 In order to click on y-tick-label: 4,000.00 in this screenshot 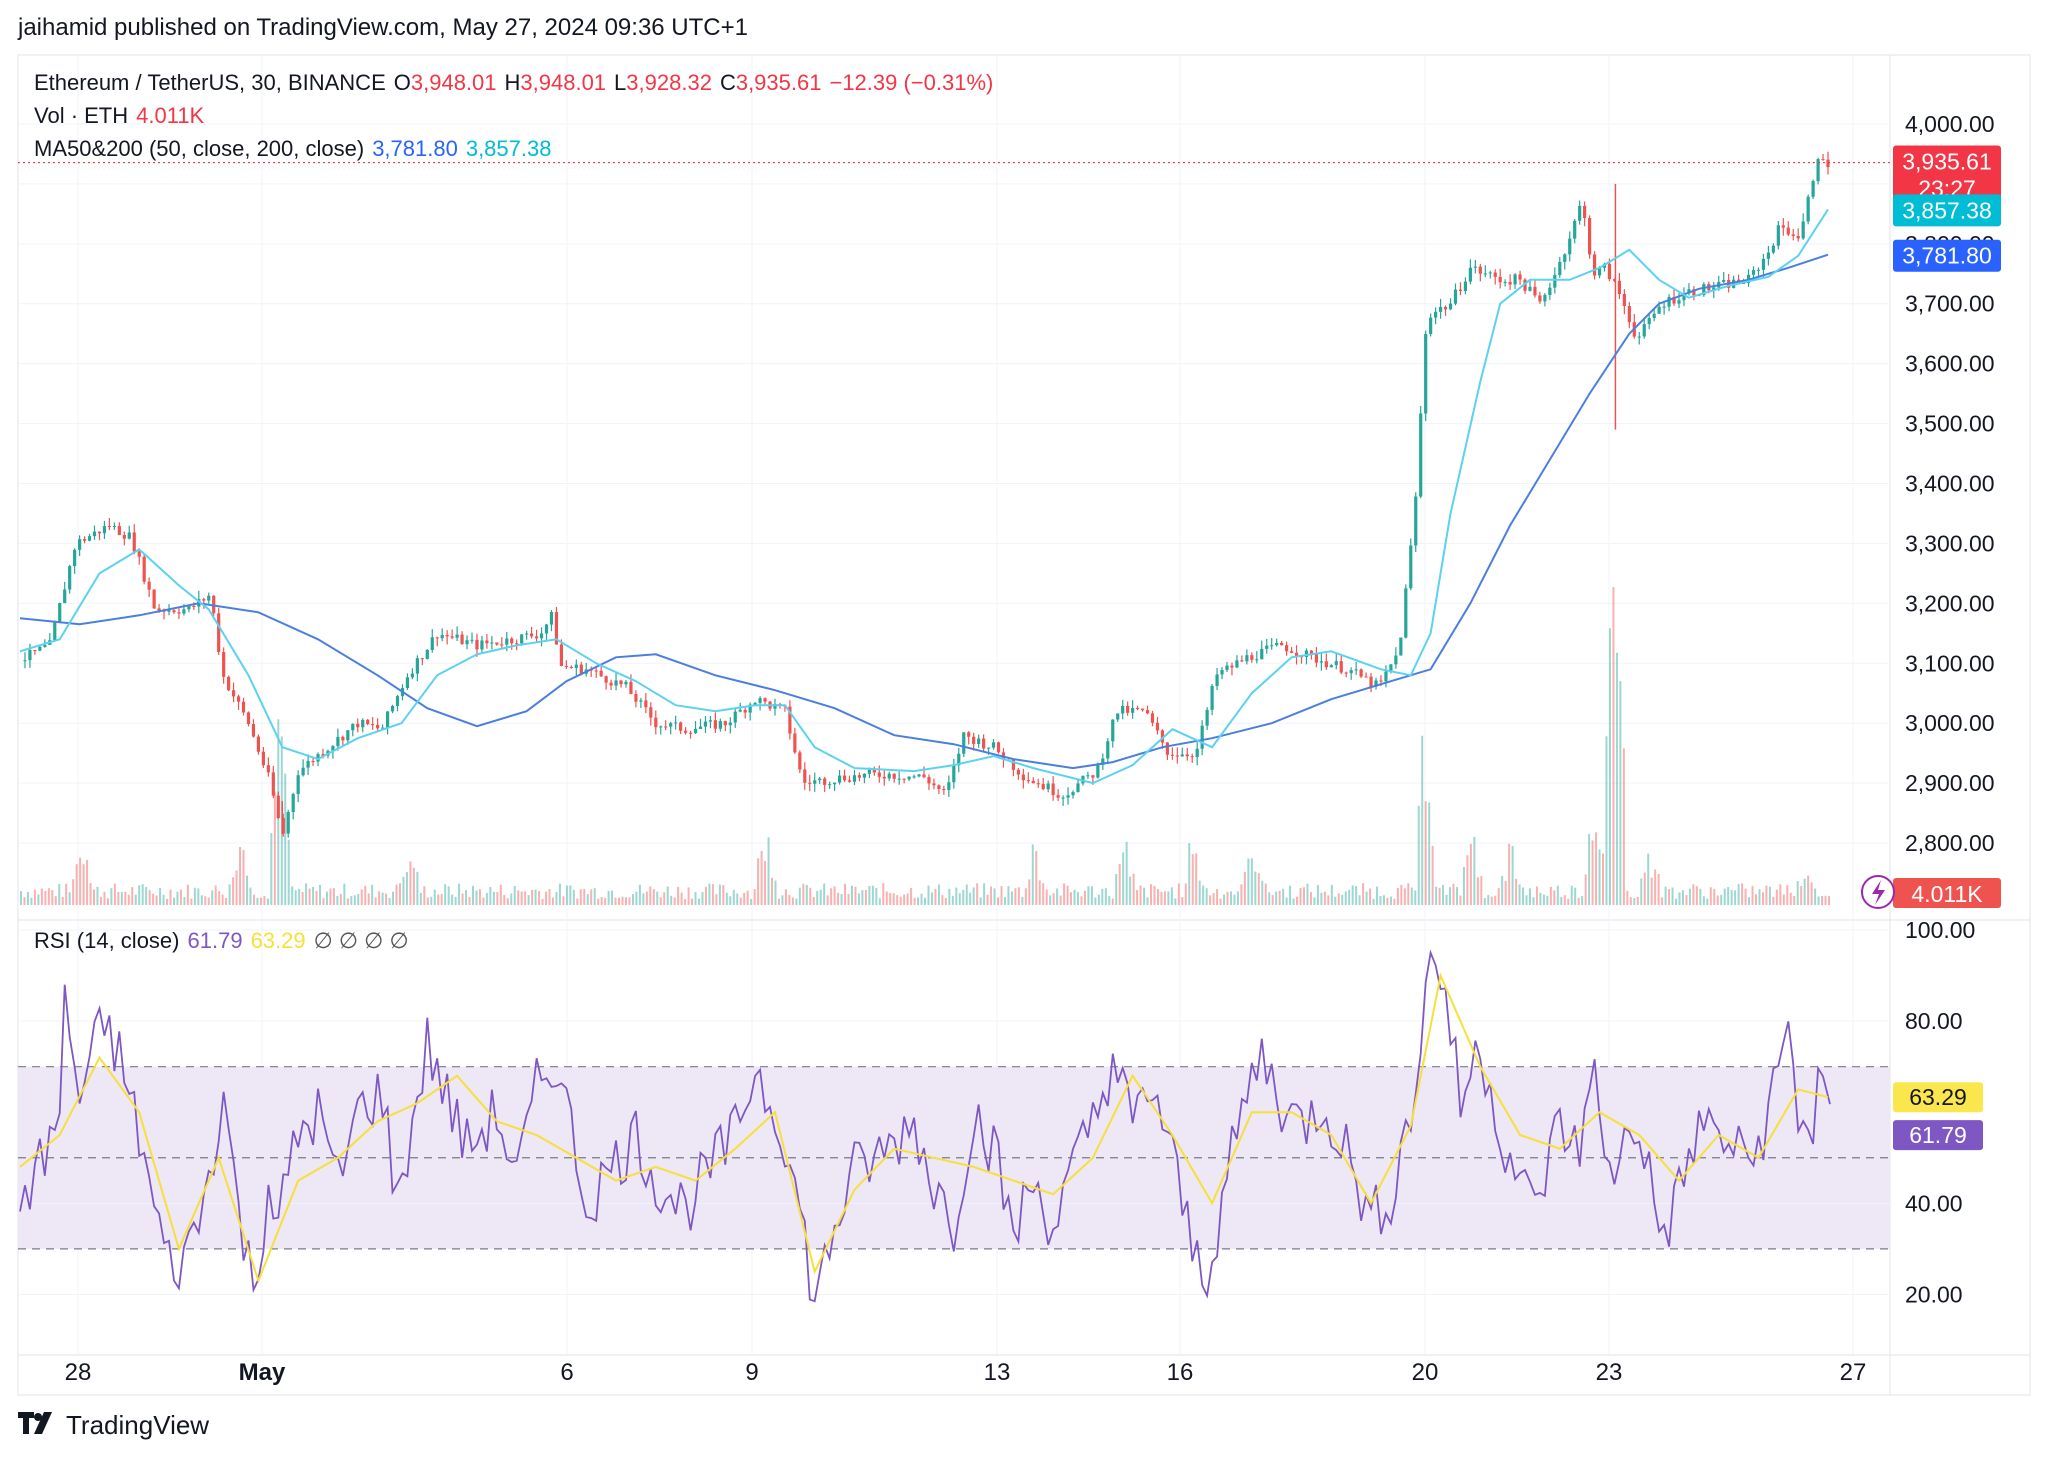, I will do `click(1950, 124)`.